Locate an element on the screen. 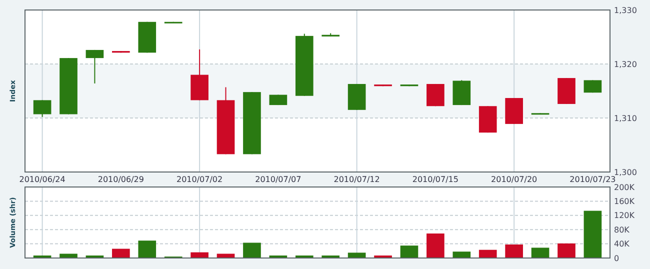 The width and height of the screenshot is (650, 269). x-tick-label: 2010/07/02 is located at coordinates (199, 179).